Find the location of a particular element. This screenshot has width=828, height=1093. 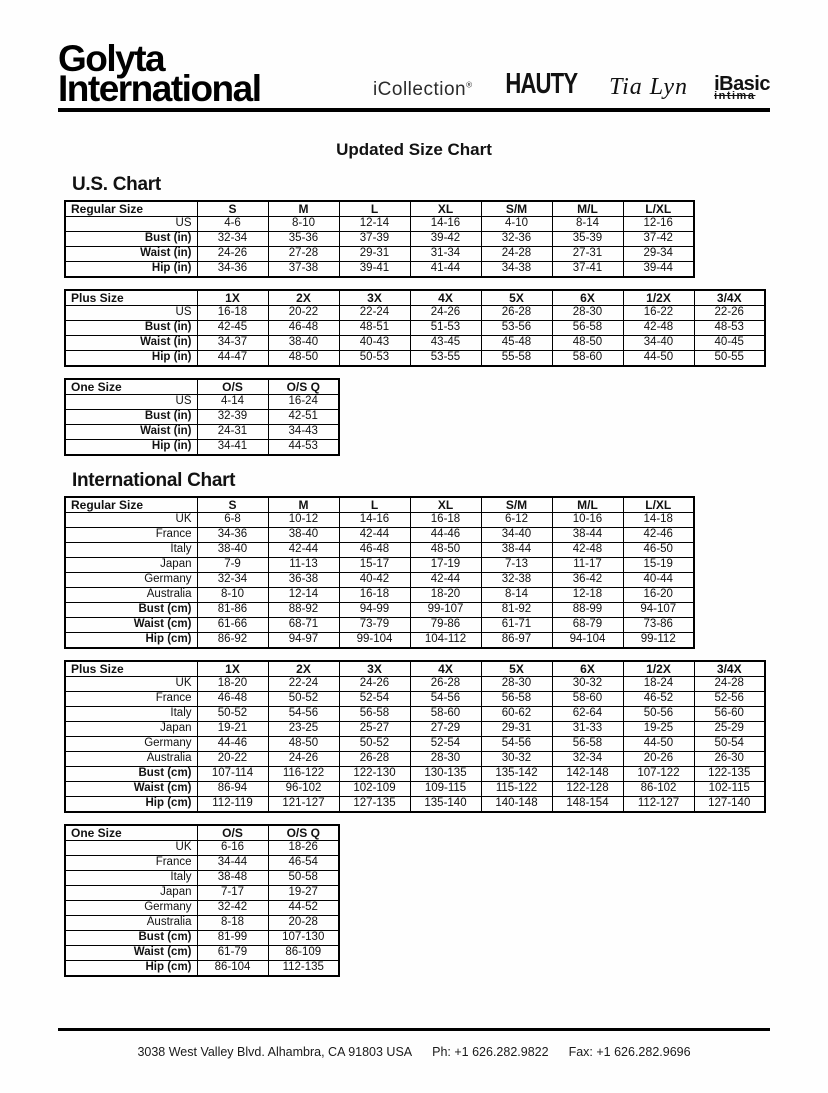

value-cell: 102-115 is located at coordinates (729, 788).